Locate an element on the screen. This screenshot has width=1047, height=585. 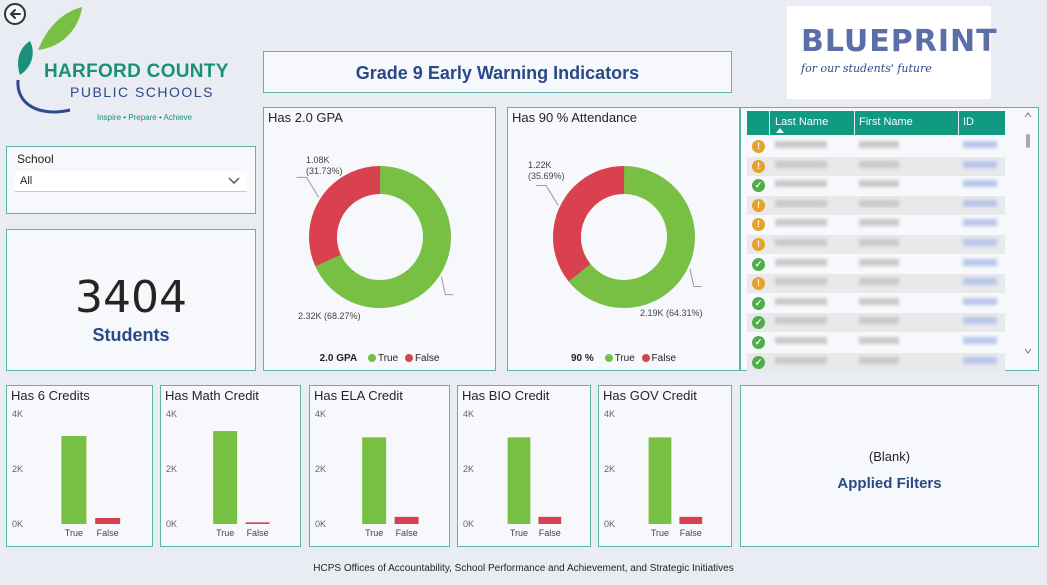
credits-6-card: Has 6 Credits 4K 2K 0K True False is located at coordinates (79, 466).